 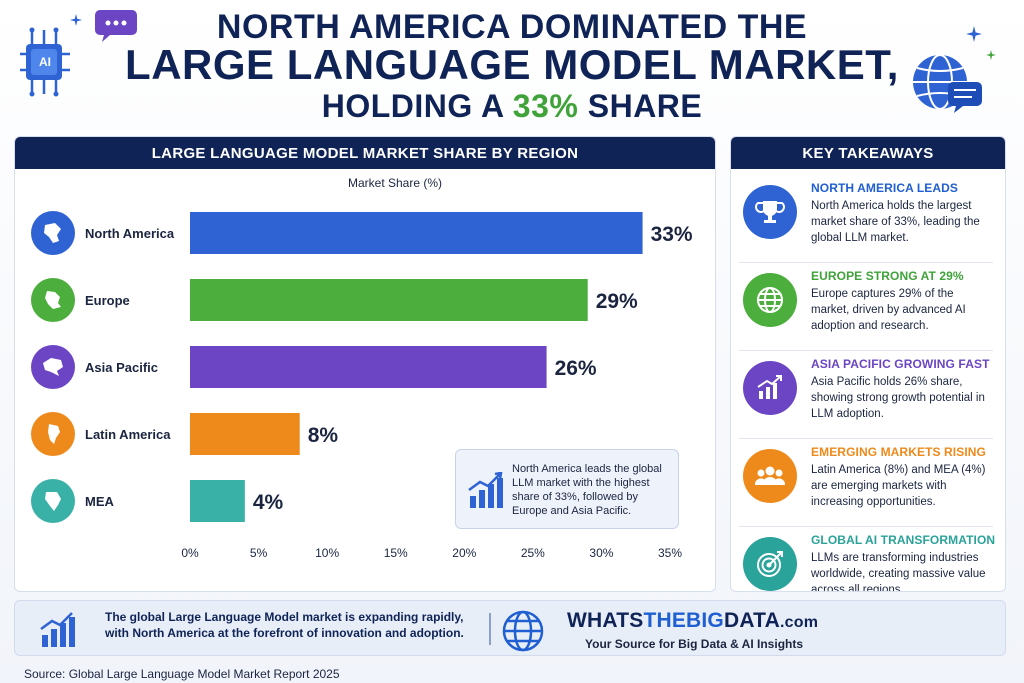 I want to click on category-label: Asia Pacific, so click(x=121, y=367).